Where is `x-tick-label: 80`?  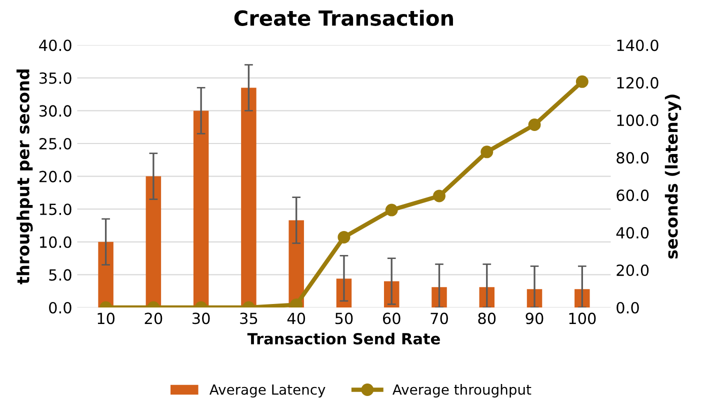
x-tick-label: 80 is located at coordinates (487, 318).